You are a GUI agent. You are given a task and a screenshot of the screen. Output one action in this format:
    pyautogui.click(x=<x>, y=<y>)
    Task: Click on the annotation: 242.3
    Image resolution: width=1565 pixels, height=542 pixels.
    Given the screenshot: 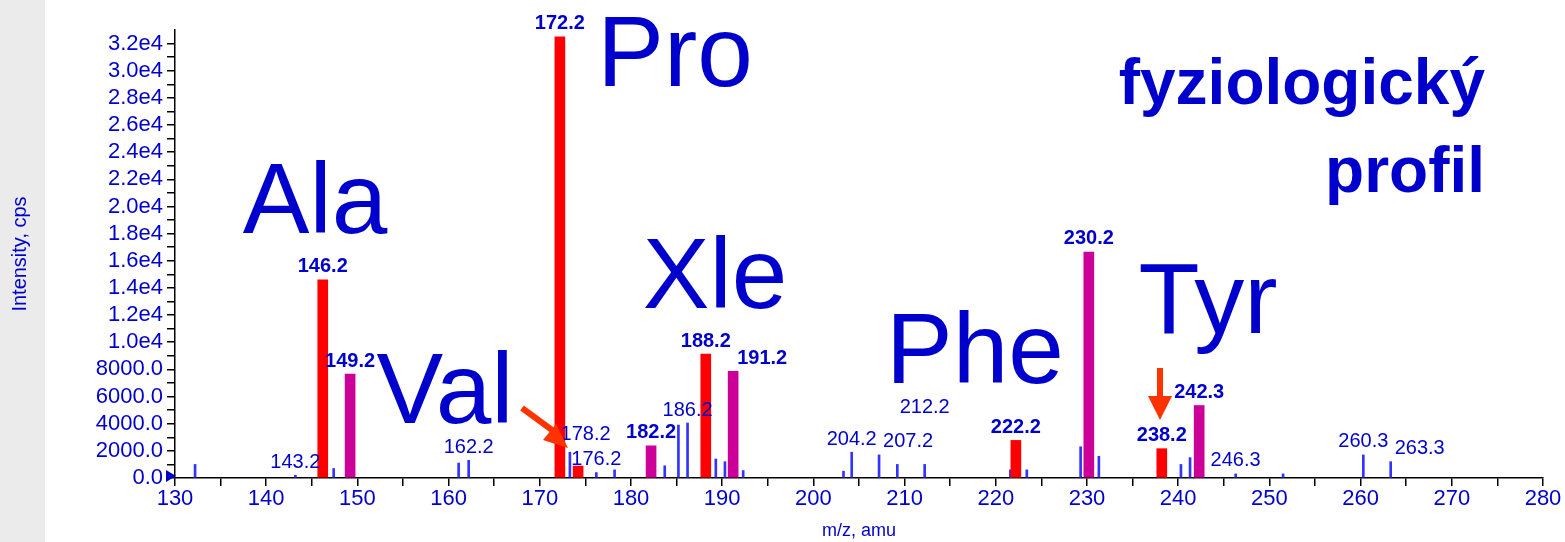 What is the action you would take?
    pyautogui.click(x=1199, y=391)
    